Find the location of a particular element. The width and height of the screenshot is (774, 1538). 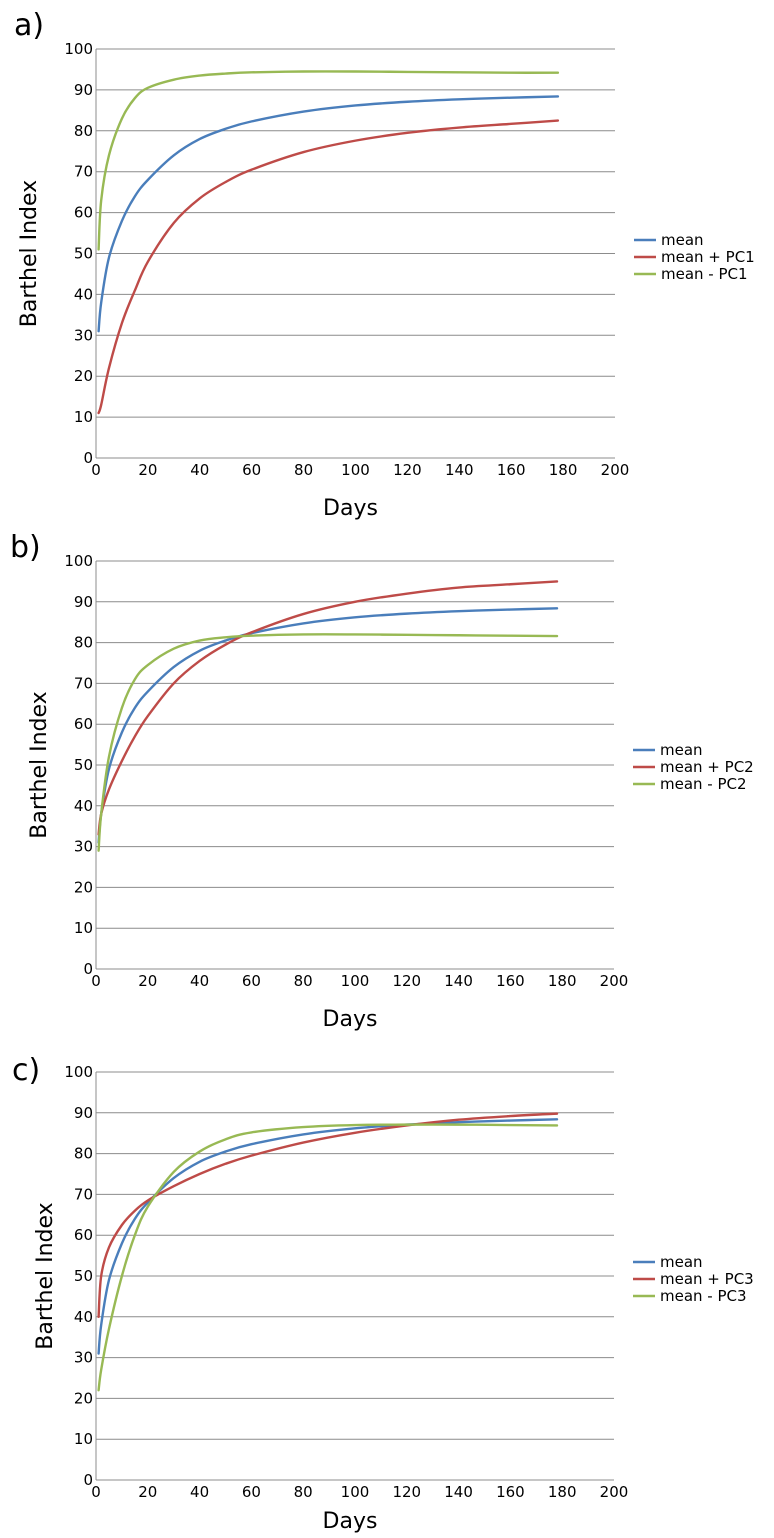

panel-label: b) is located at coordinates (25, 547).